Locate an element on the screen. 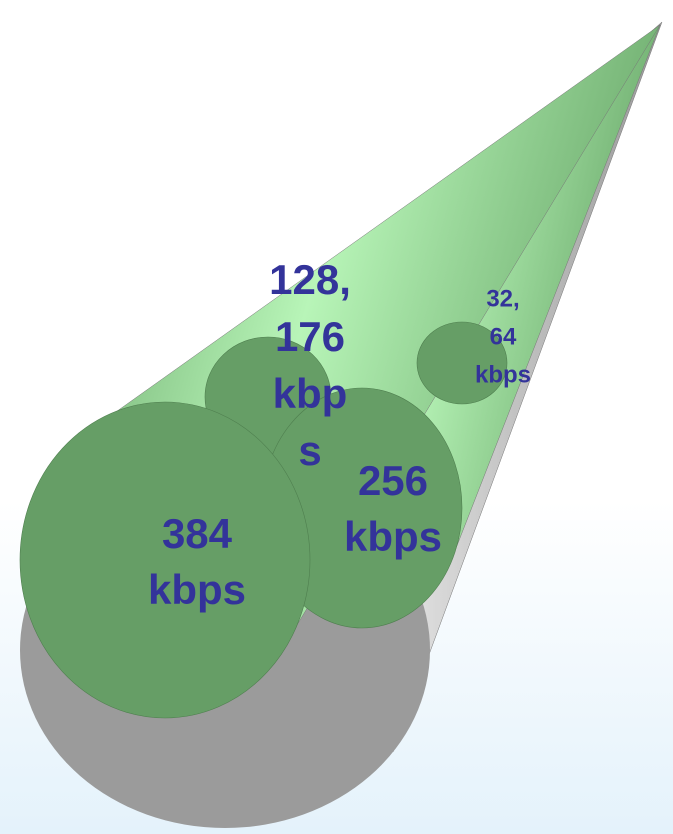  node-label: 32, is located at coordinates (502, 298).